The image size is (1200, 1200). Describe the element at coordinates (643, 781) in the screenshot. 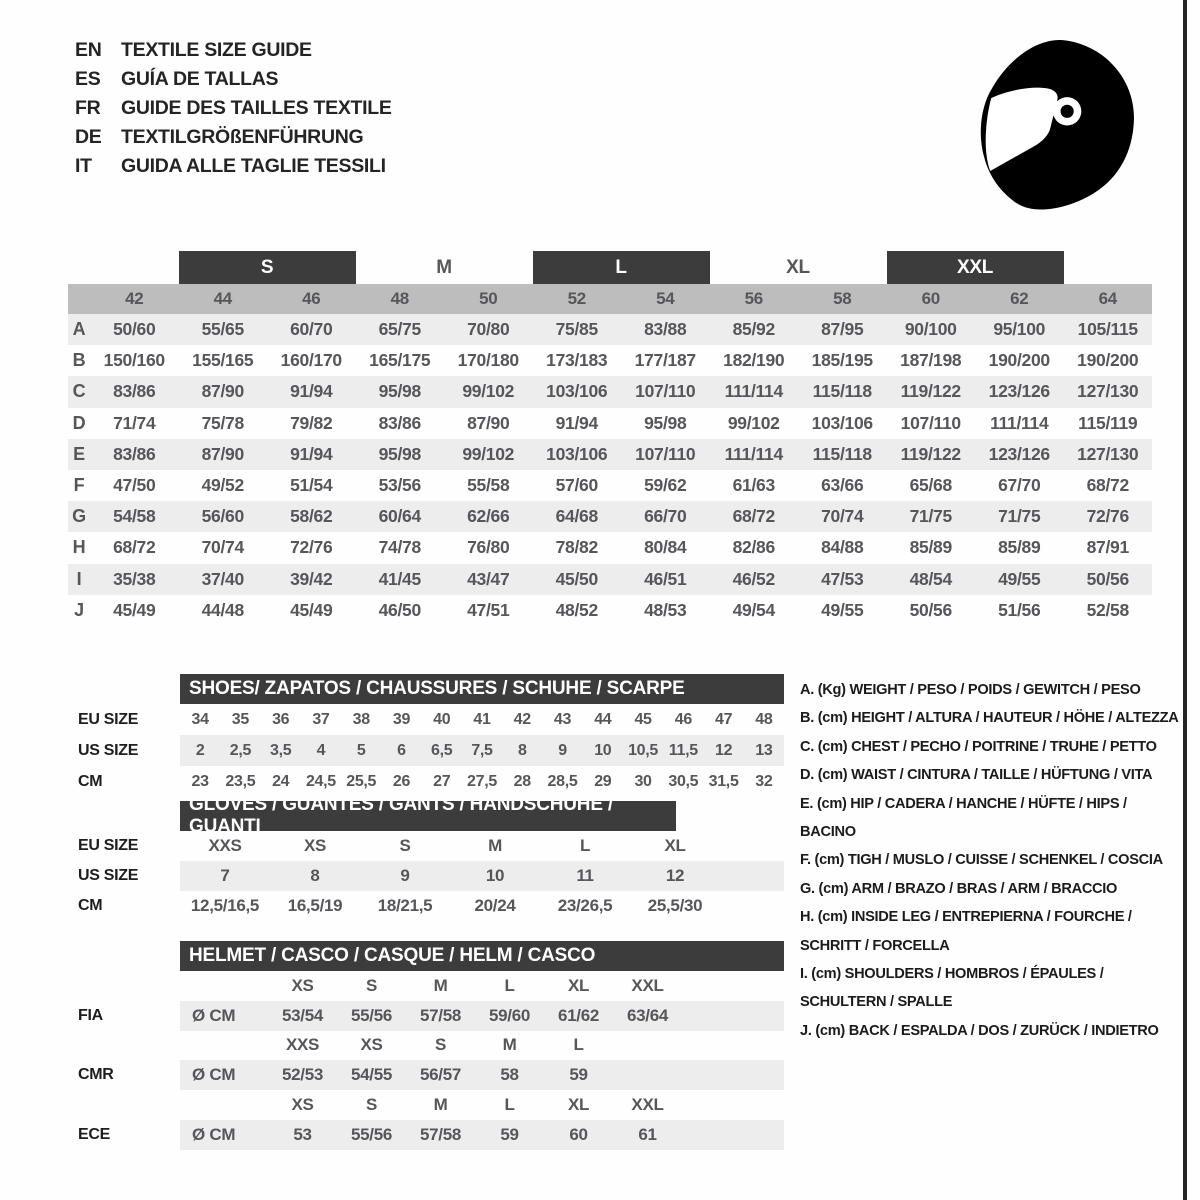

I see `shoe-size-cell: 30` at that location.